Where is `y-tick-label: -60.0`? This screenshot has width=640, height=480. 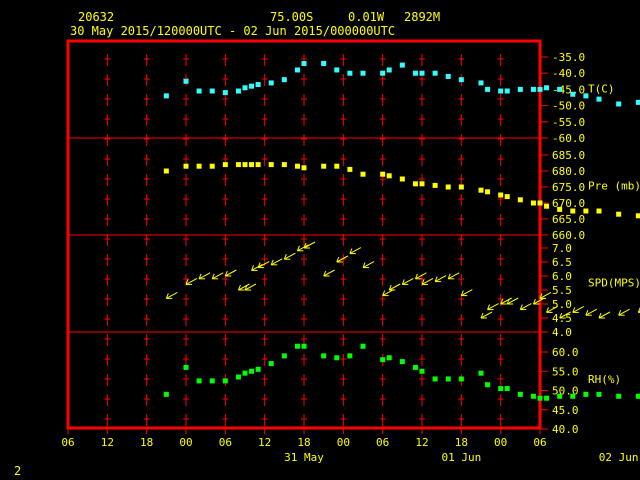 y-tick-label: -60.0 is located at coordinates (568, 138).